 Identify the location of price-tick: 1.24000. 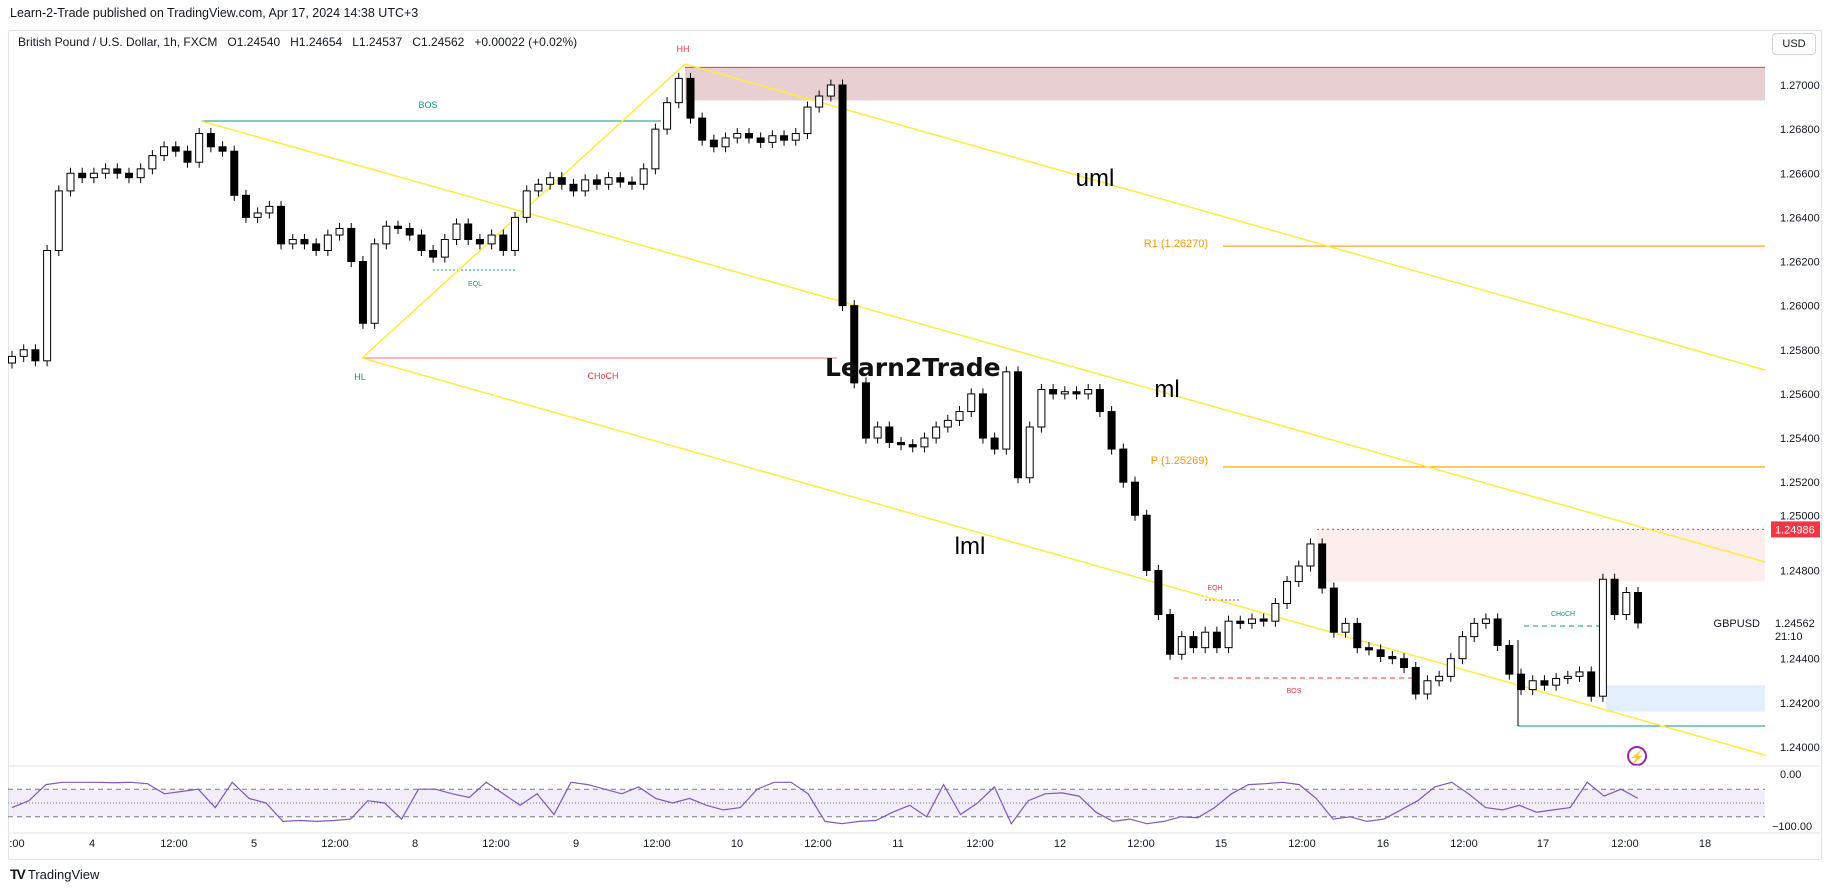
(1800, 748).